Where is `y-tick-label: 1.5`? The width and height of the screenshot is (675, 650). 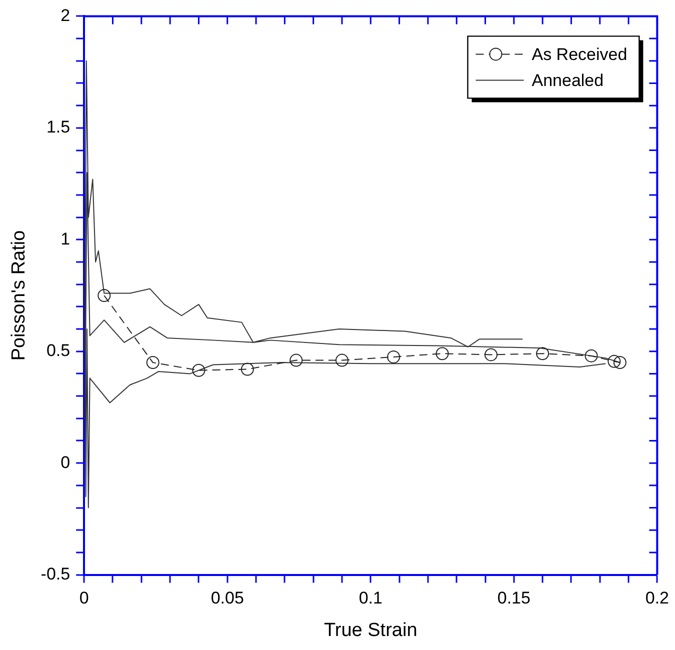 y-tick-label: 1.5 is located at coordinates (58, 127).